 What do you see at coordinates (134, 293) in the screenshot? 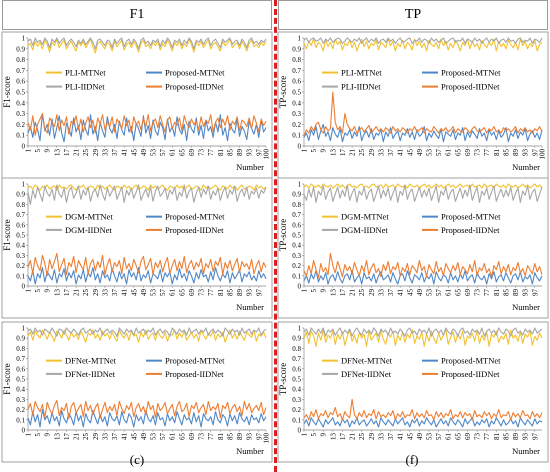
I see `x-tick-label: 45` at bounding box center [134, 293].